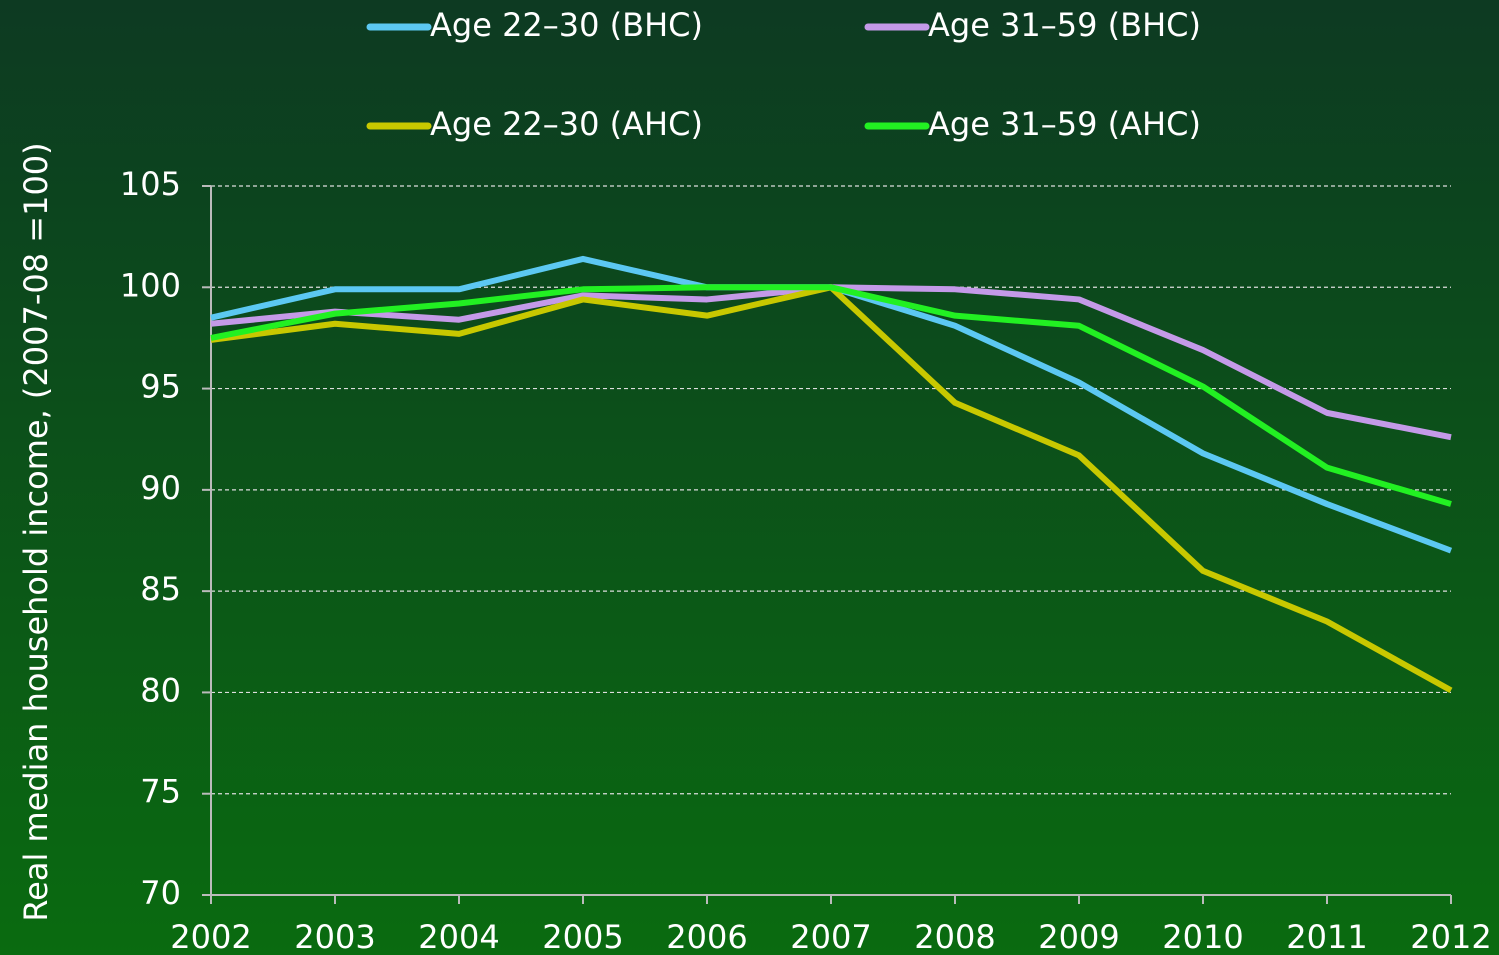  What do you see at coordinates (160, 387) in the screenshot?
I see `y-tick-label: 95` at bounding box center [160, 387].